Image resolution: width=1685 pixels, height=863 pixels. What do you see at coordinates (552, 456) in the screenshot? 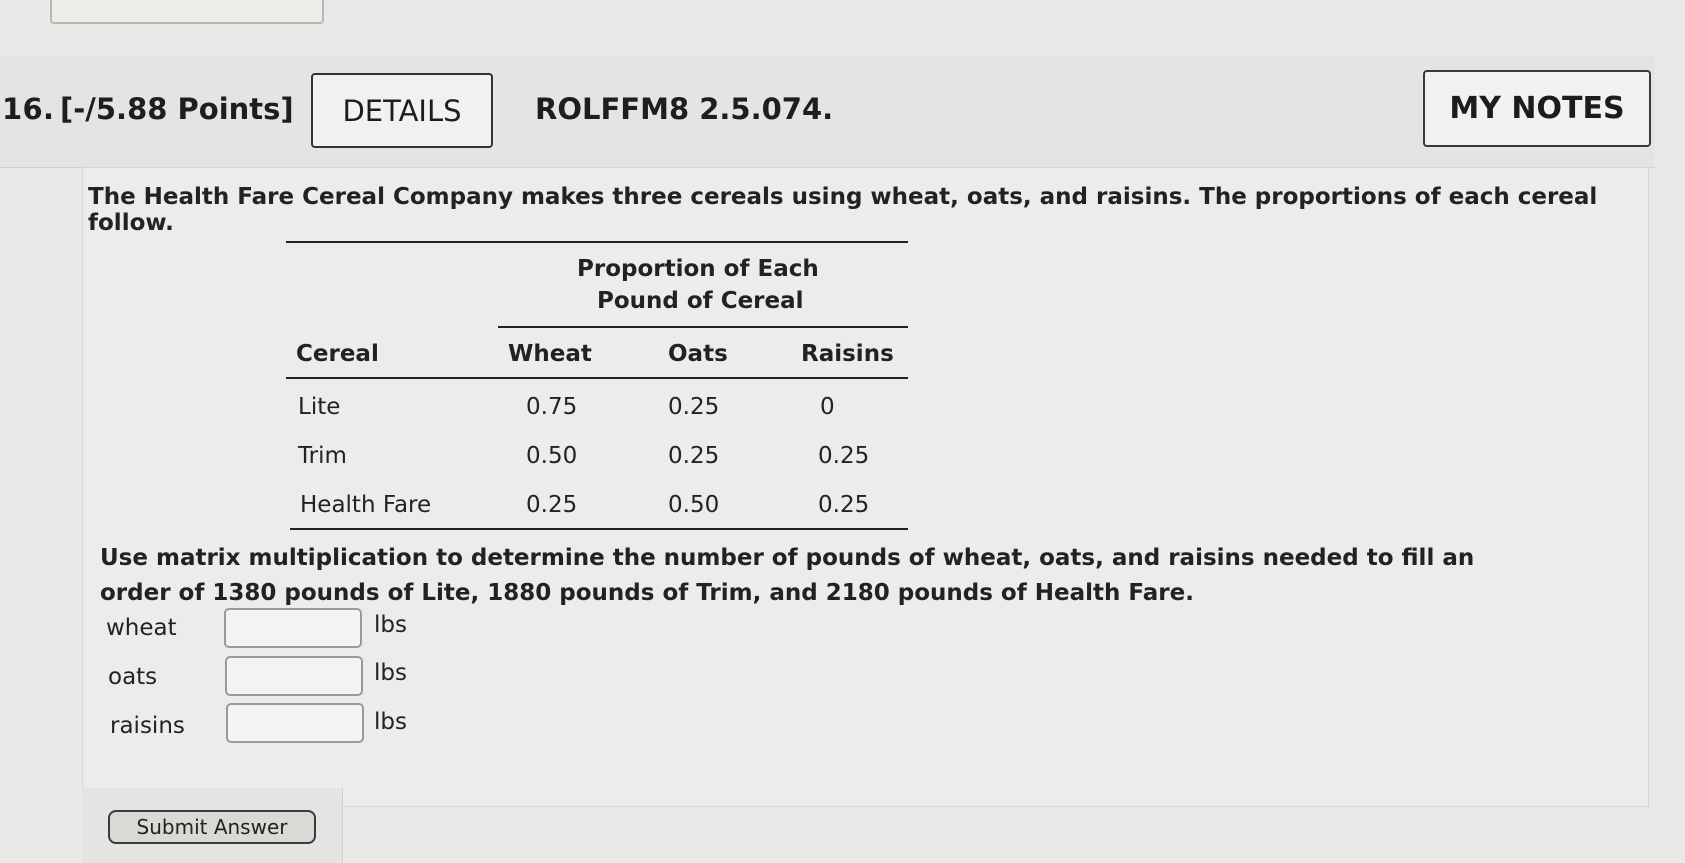
I see `row-trim-wheat: 0.50` at bounding box center [552, 456].